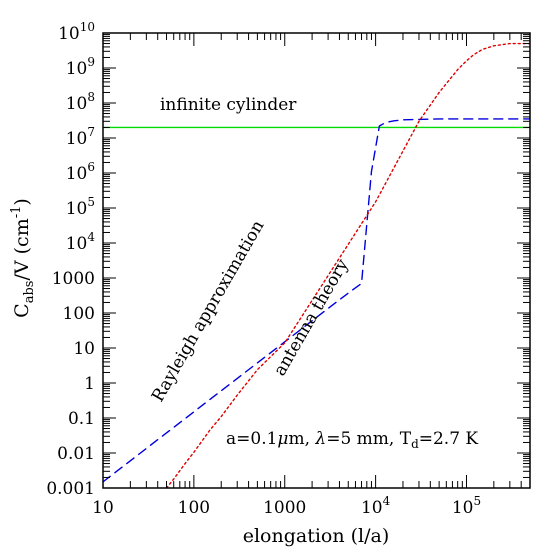 This screenshot has height=554, width=554. I want to click on y-tick-label: 0.01, so click(76, 454).